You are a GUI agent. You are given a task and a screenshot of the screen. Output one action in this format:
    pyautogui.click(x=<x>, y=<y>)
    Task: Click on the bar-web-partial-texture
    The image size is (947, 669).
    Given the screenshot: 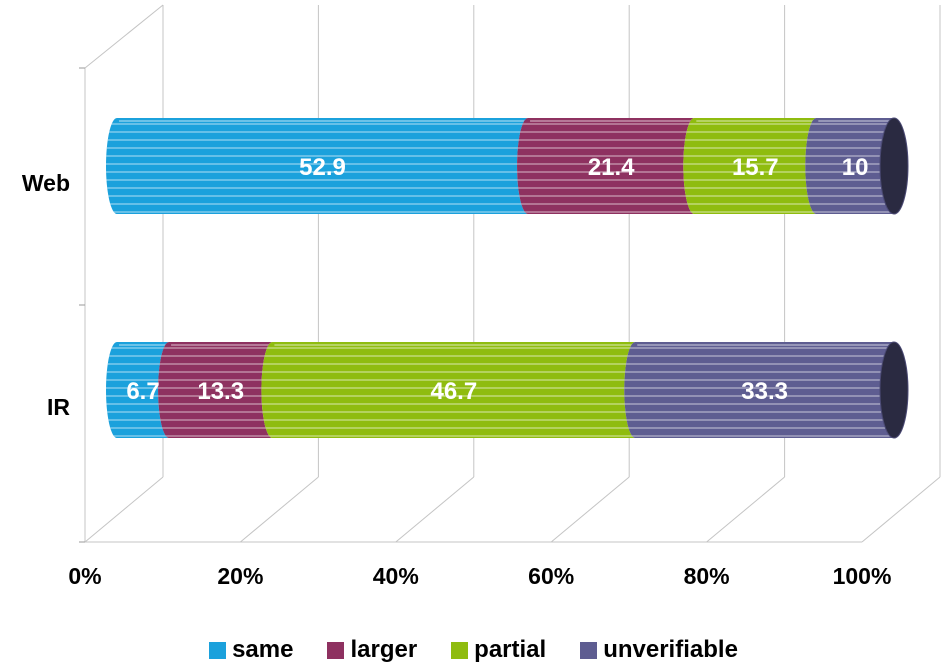 What is the action you would take?
    pyautogui.click(x=750, y=166)
    